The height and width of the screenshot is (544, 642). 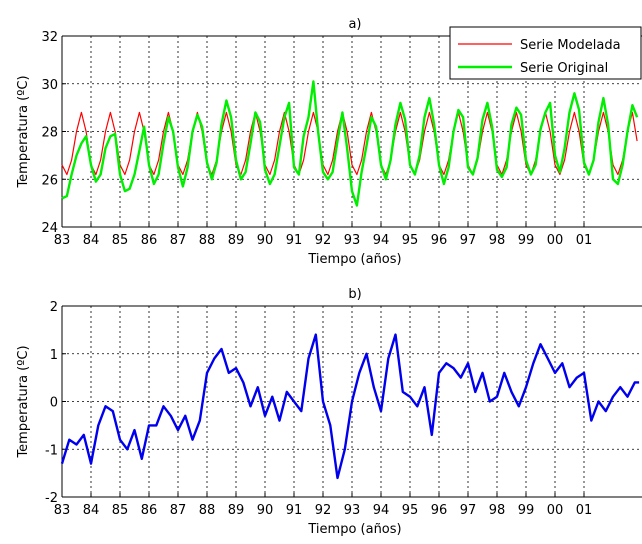 I want to click on y-tick-label: 30, so click(x=49, y=85).